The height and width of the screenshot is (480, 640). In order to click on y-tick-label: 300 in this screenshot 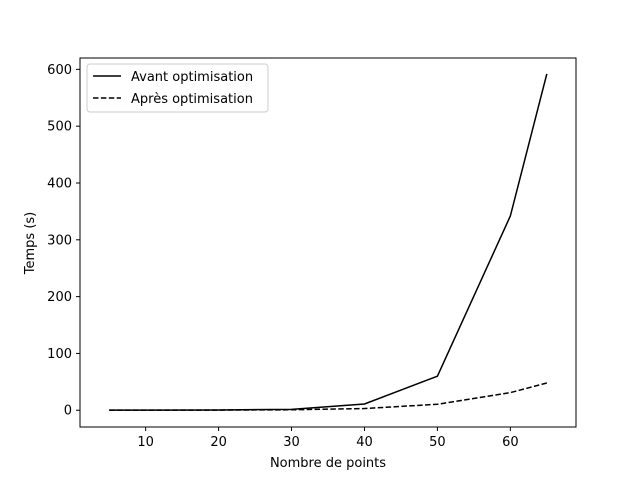, I will do `click(59, 240)`.